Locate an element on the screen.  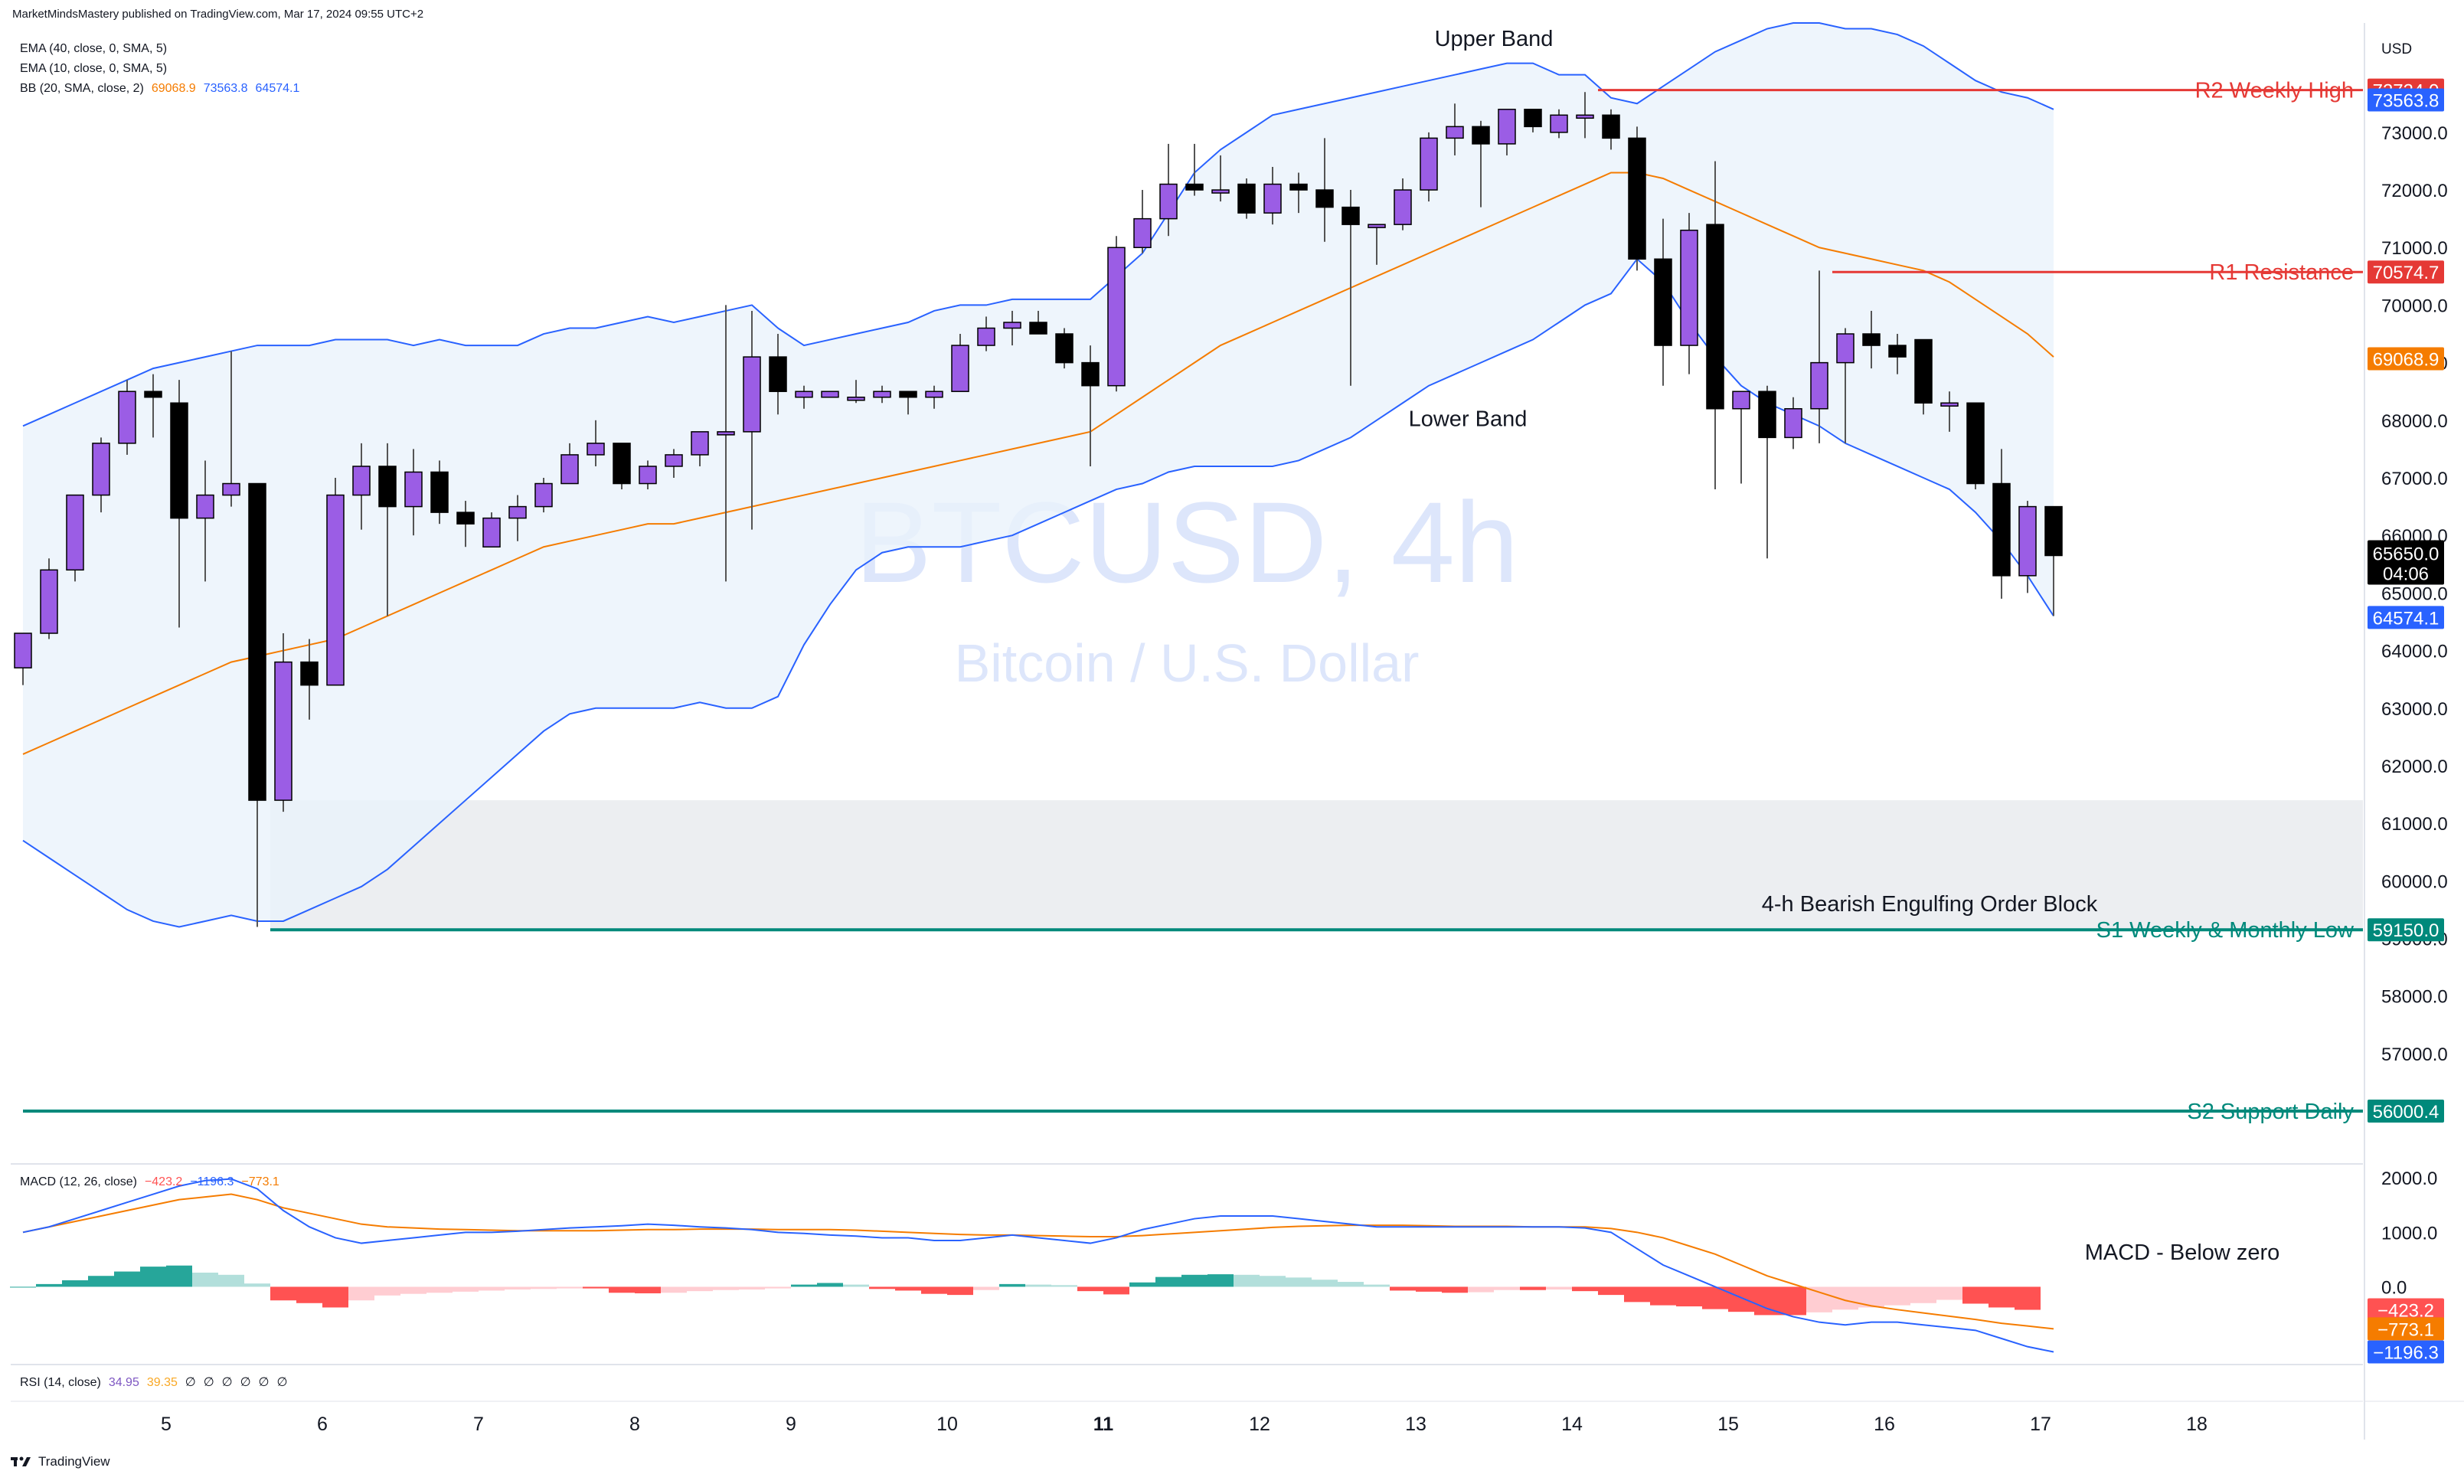
rsi-legend-label: RSI (14, close) is located at coordinates (60, 1382).